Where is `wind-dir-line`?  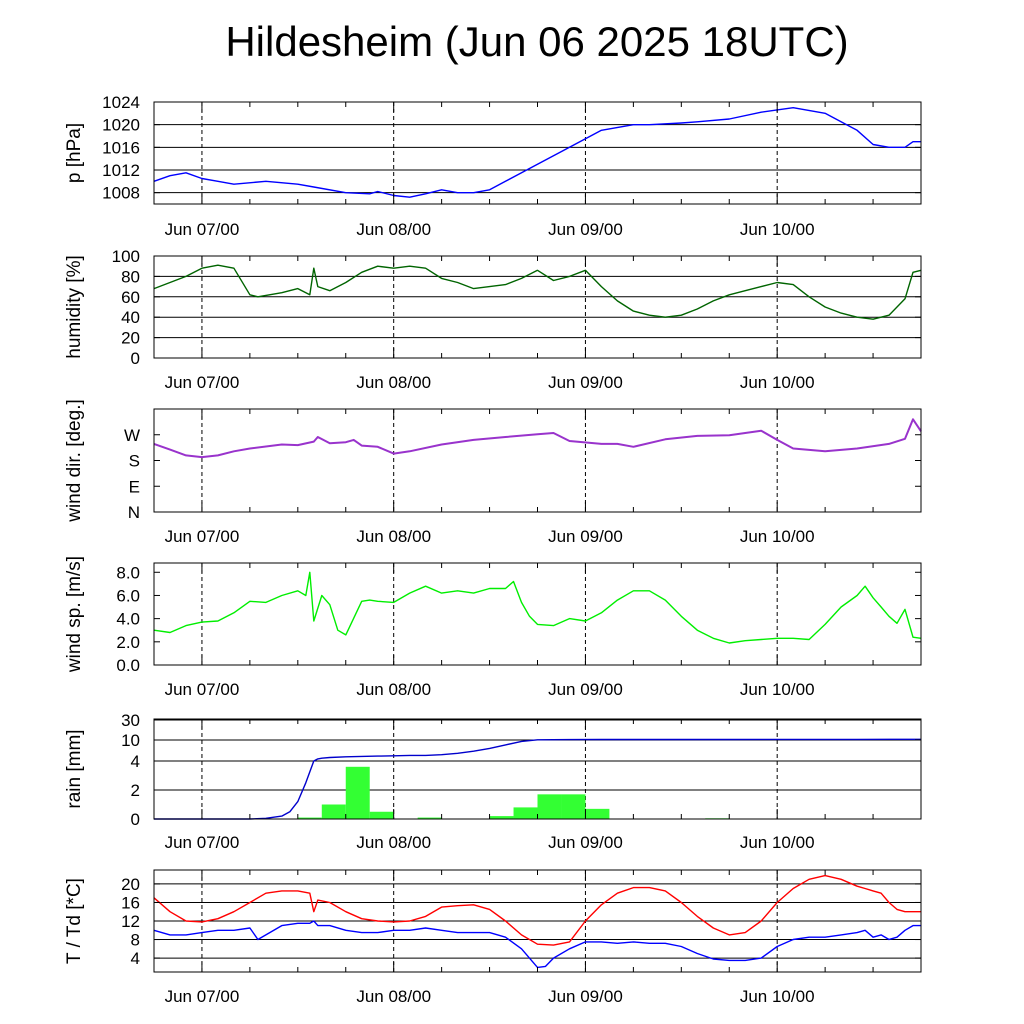
wind-dir-line is located at coordinates (537, 438).